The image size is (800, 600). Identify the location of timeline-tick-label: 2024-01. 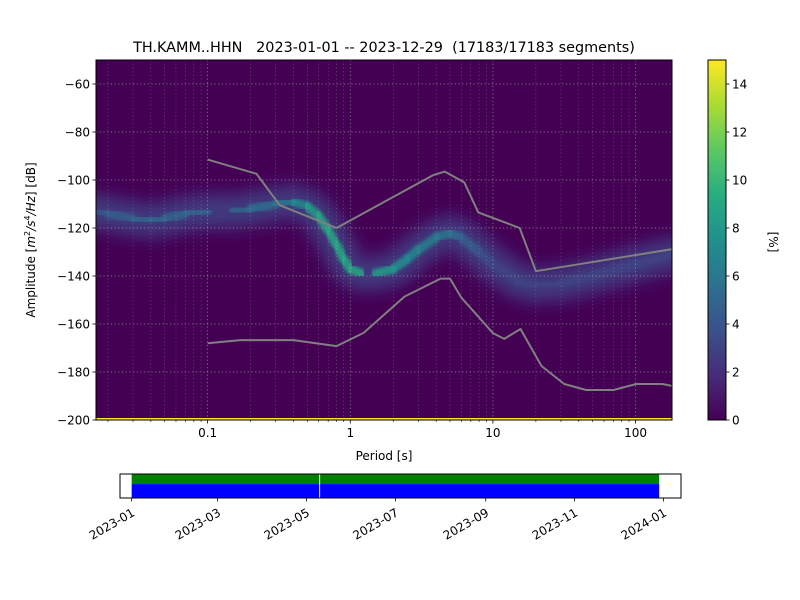
(644, 523).